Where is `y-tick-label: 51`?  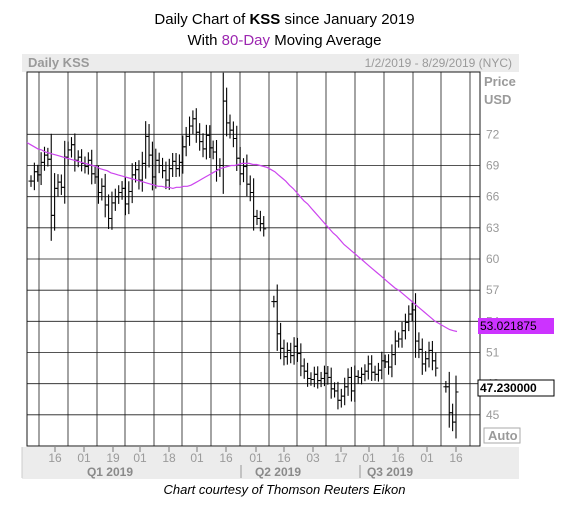 y-tick-label: 51 is located at coordinates (493, 353).